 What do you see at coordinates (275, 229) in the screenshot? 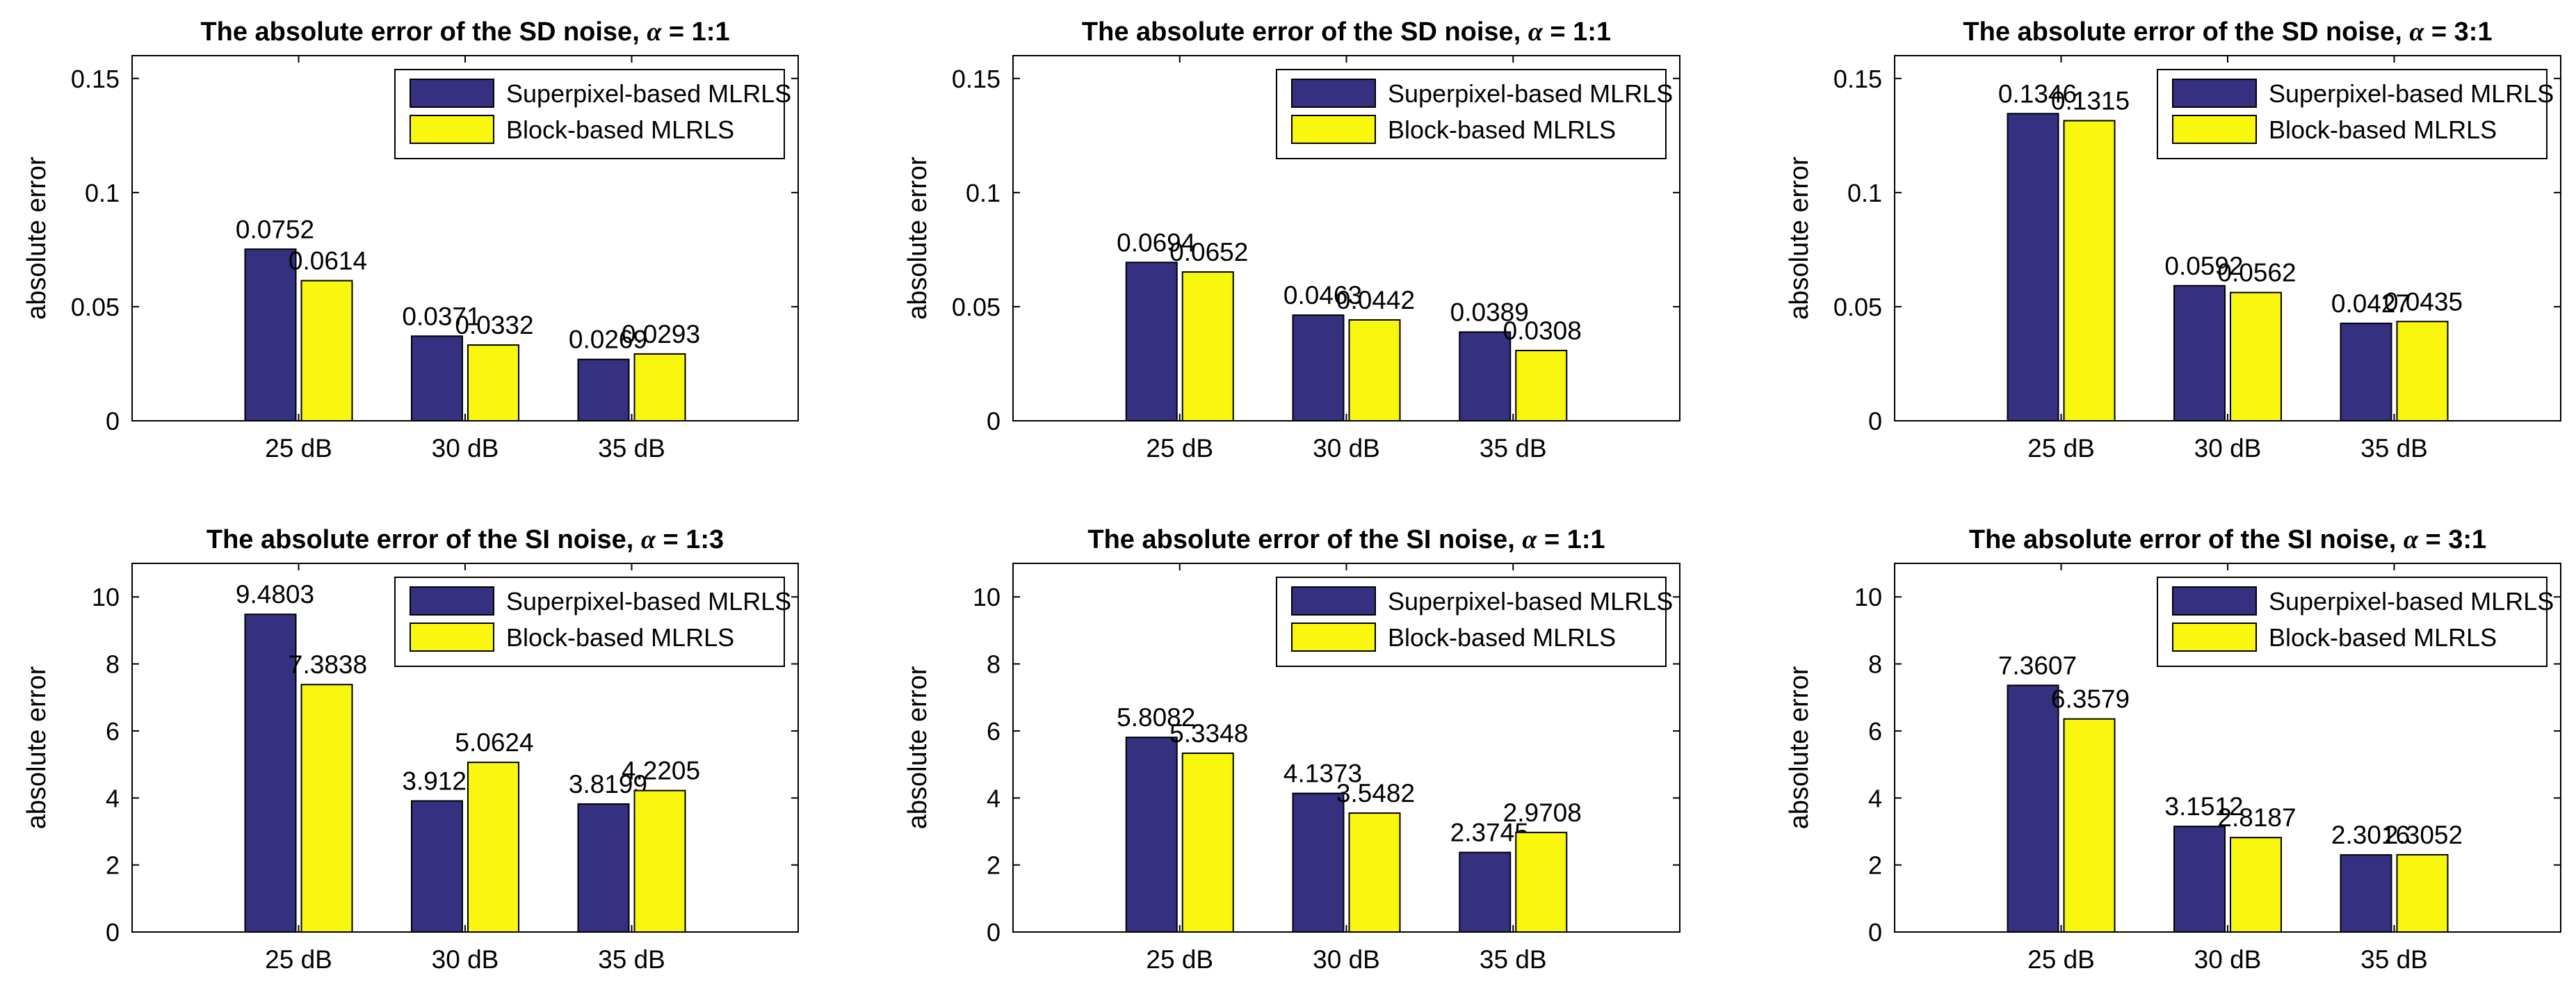
I see `data-label: 0.0752` at bounding box center [275, 229].